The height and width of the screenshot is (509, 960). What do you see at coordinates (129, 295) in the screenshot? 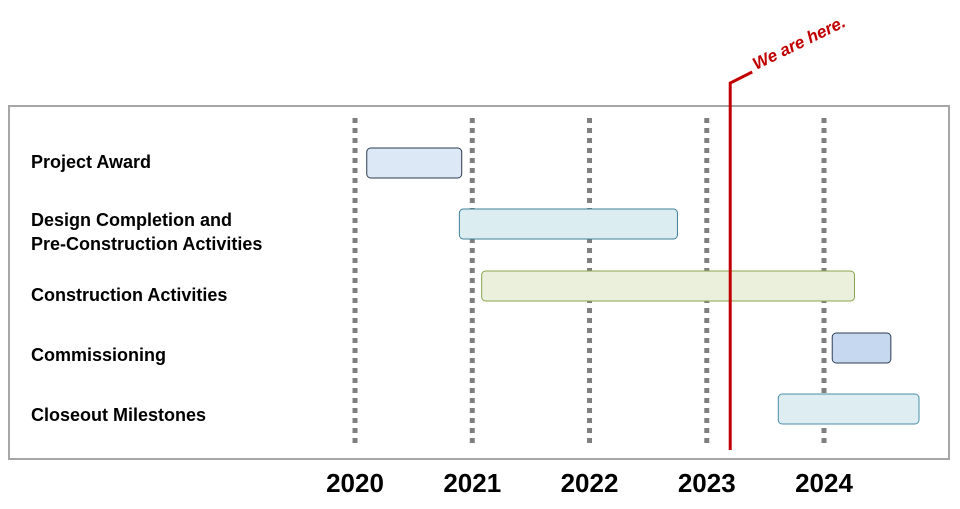
I see `category-label: Construction Activities` at bounding box center [129, 295].